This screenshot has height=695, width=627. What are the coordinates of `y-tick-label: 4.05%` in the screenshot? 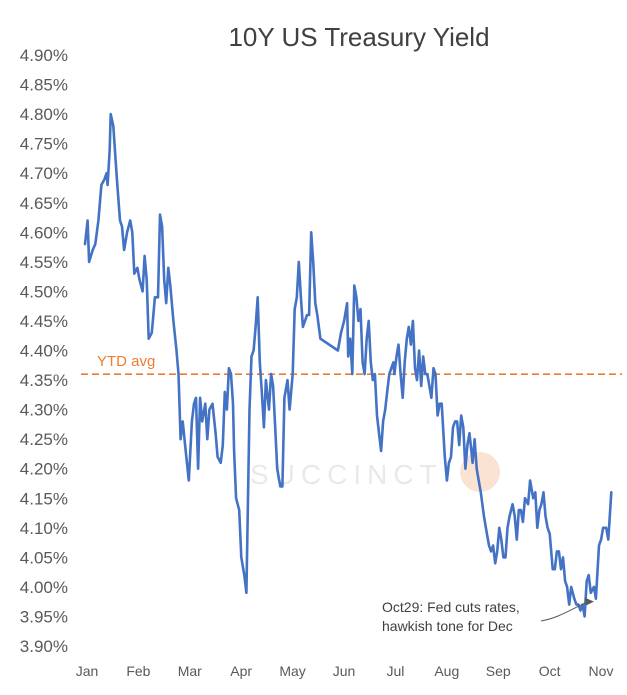 It's located at (44, 557).